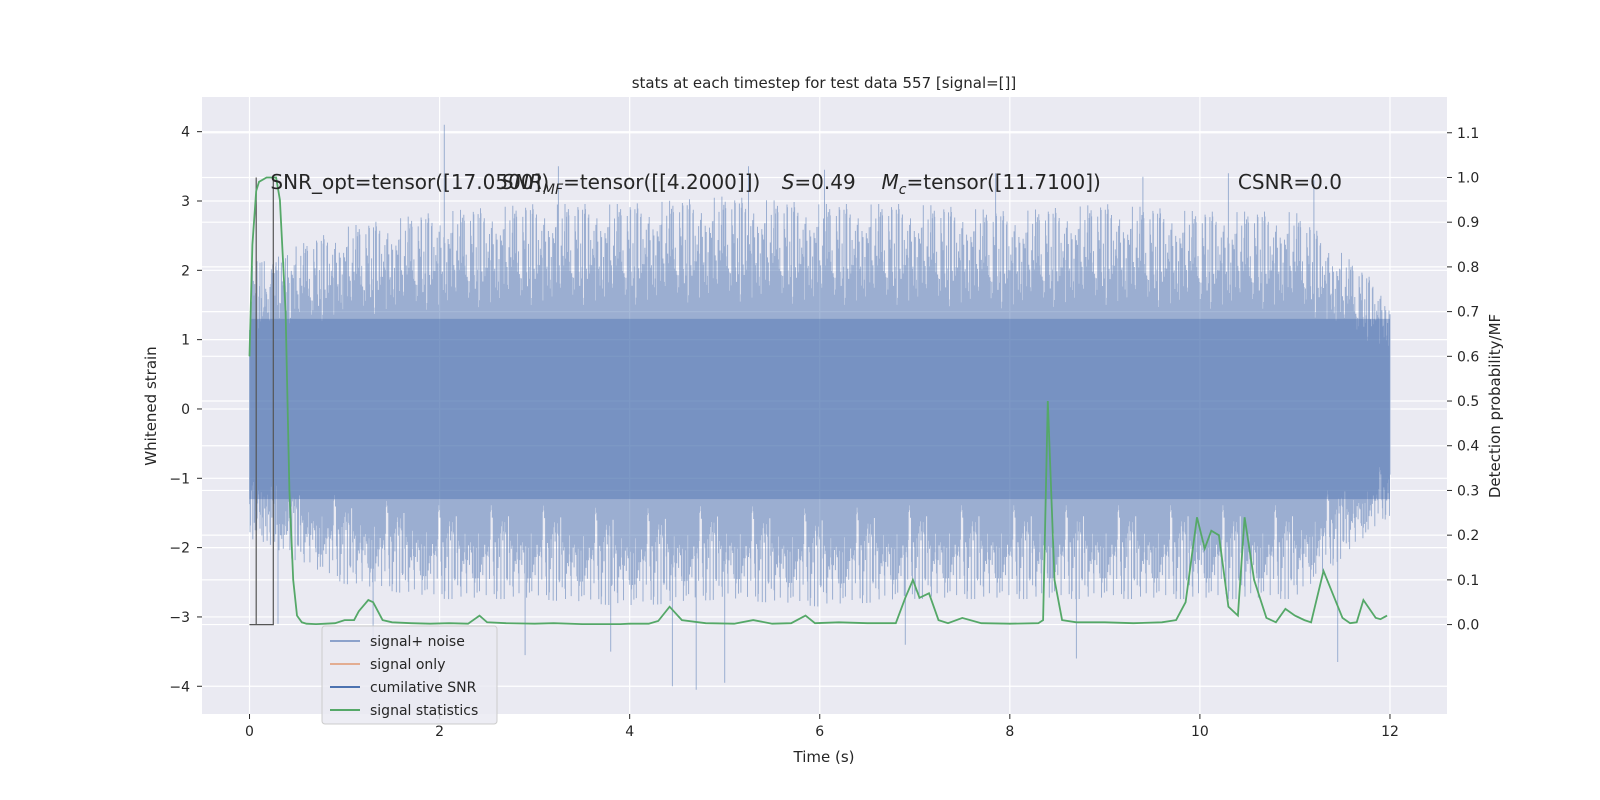  Describe the element at coordinates (185, 133) in the screenshot. I see `y-left-tick-label-8: 4` at that location.